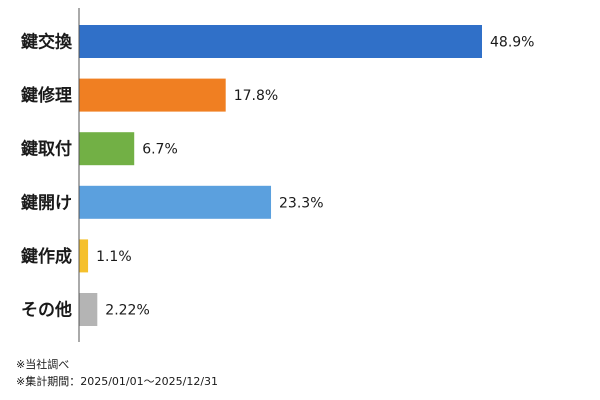 The image size is (600, 400). I want to click on value-label-1: 48.9%, so click(512, 43).